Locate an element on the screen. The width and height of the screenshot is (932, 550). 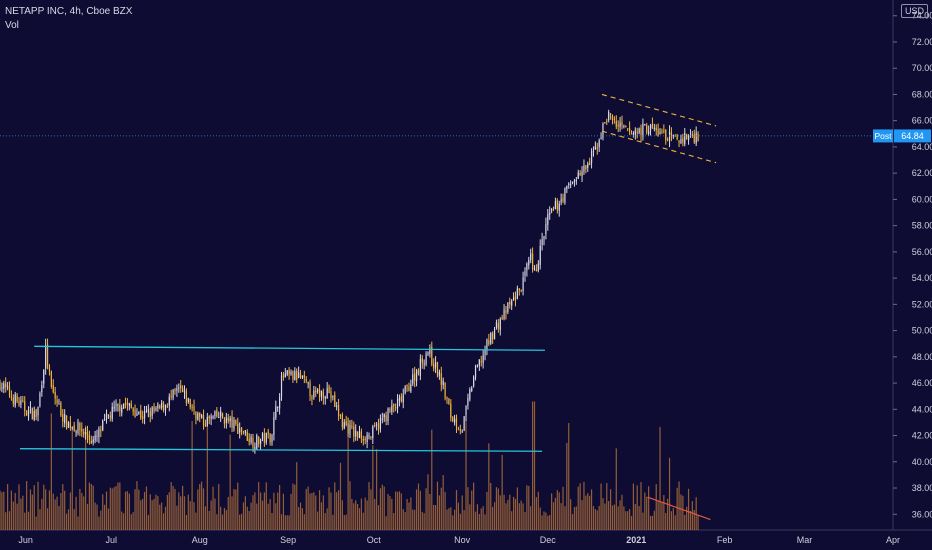
last-price-tag-bg is located at coordinates (912, 136).